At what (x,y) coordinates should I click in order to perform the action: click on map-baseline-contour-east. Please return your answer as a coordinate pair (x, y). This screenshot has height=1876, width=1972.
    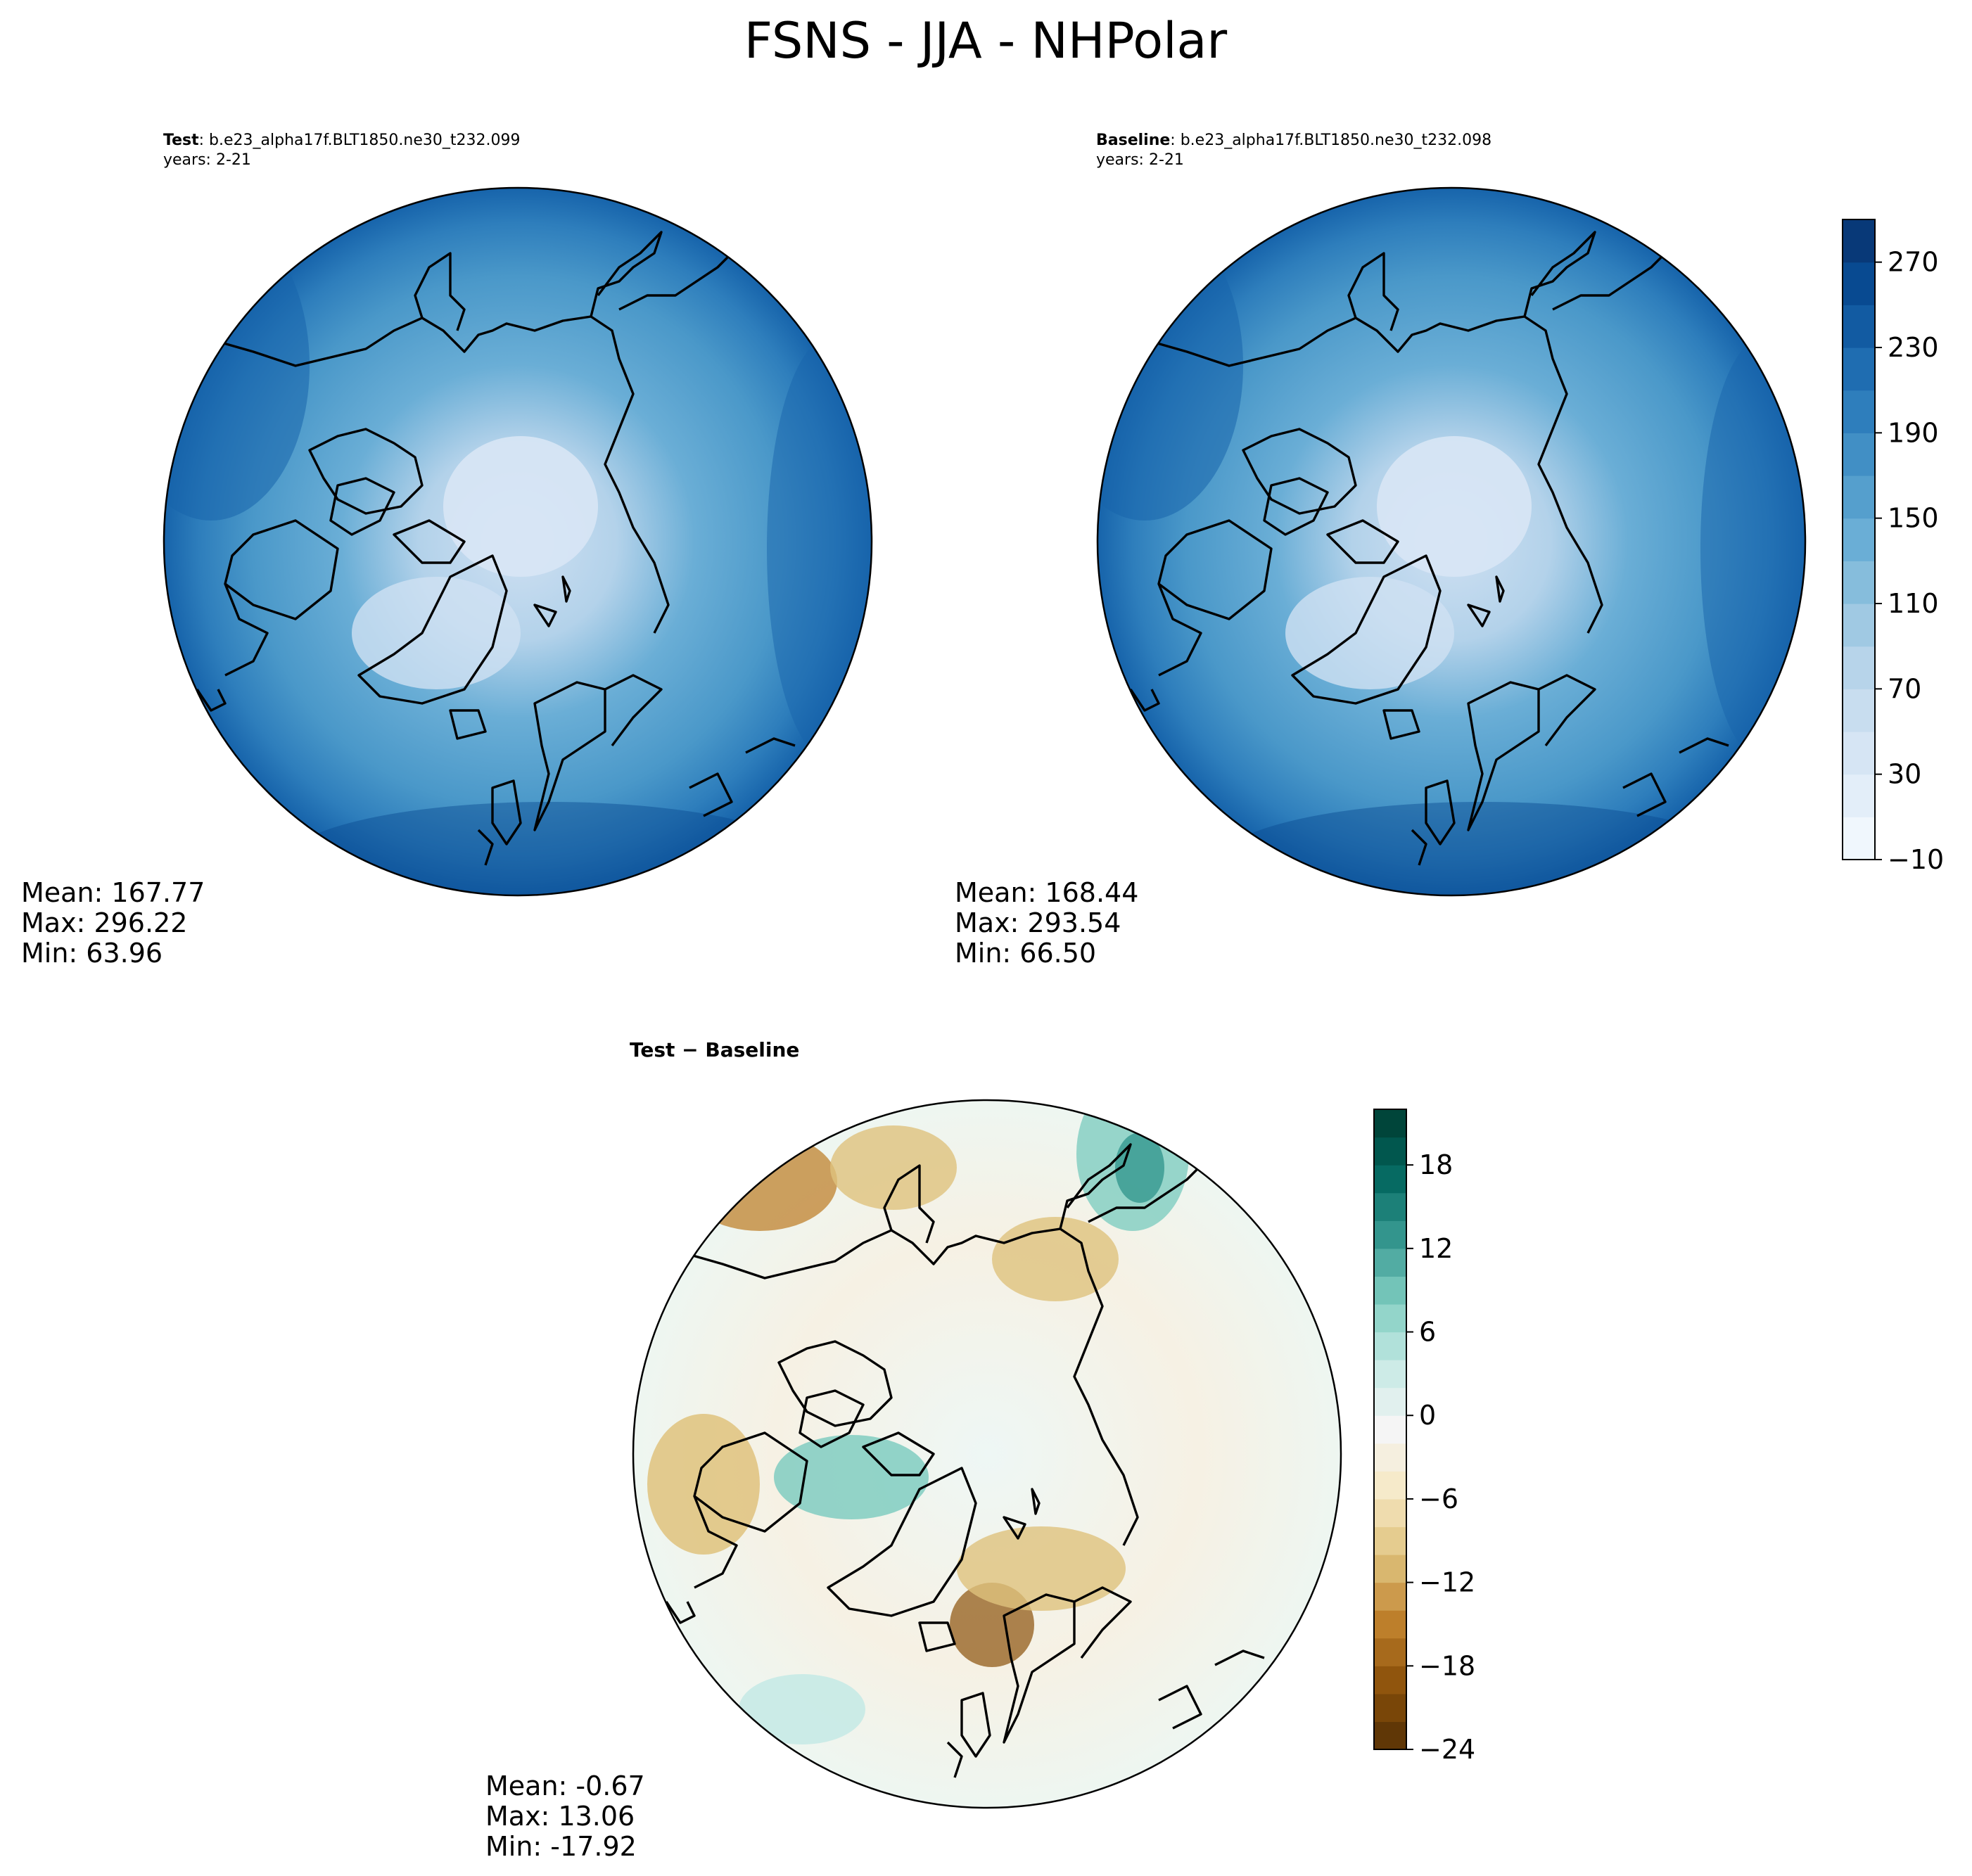
    Looking at the image, I should click on (1752, 549).